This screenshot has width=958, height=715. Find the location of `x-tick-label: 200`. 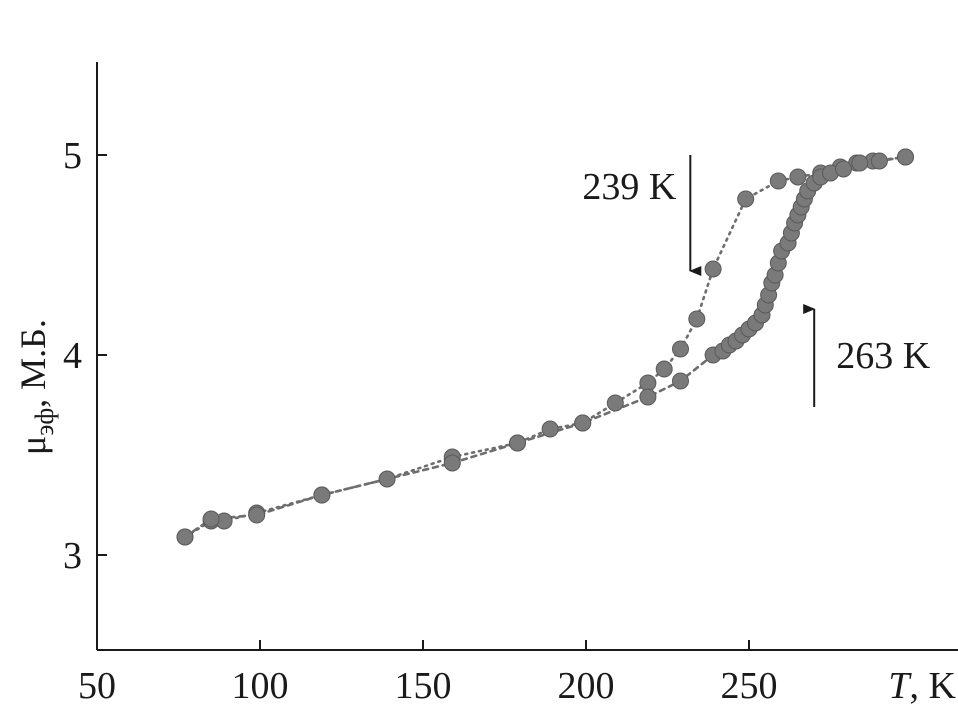

x-tick-label: 200 is located at coordinates (586, 686).